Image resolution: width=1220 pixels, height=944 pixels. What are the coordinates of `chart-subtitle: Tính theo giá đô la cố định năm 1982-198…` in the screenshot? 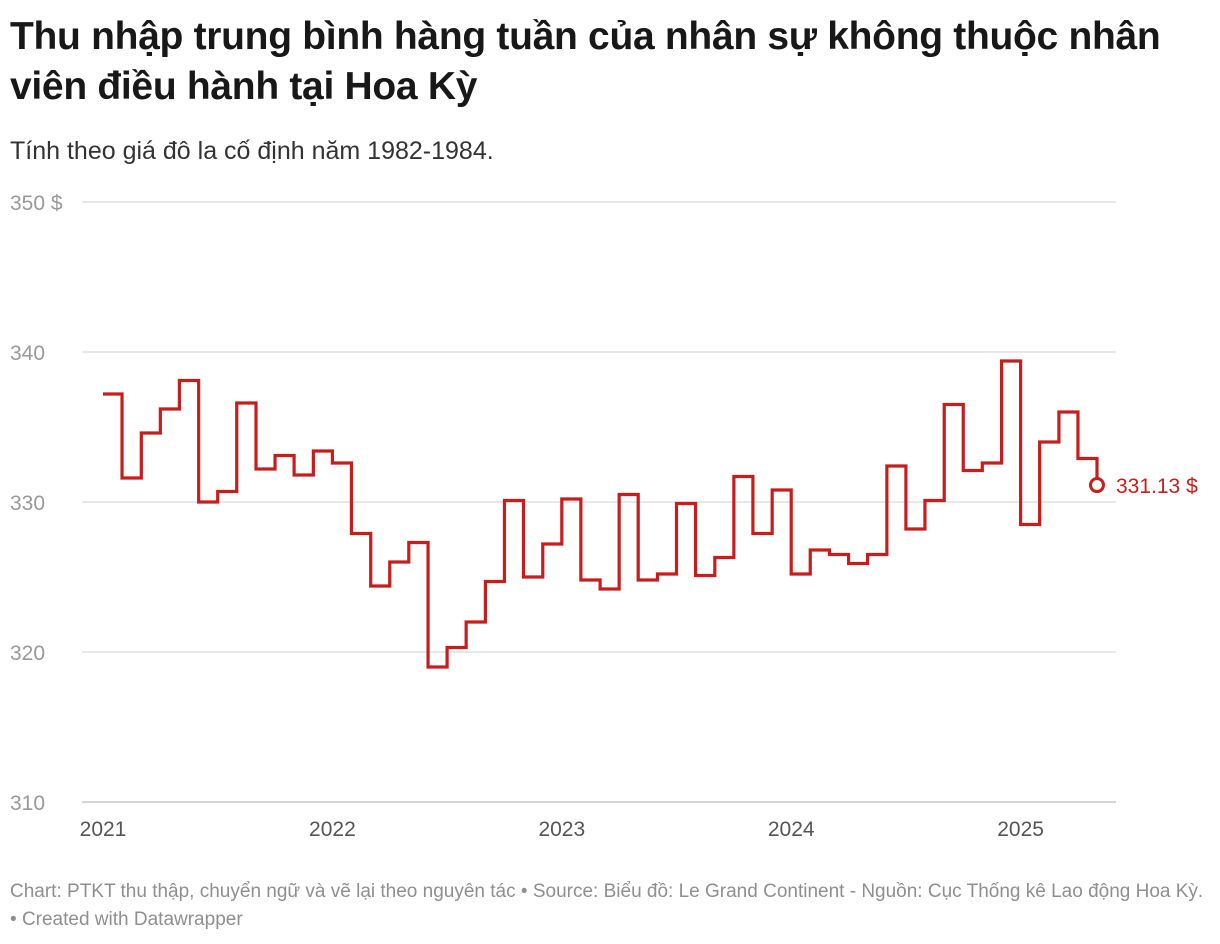 It's located at (252, 151).